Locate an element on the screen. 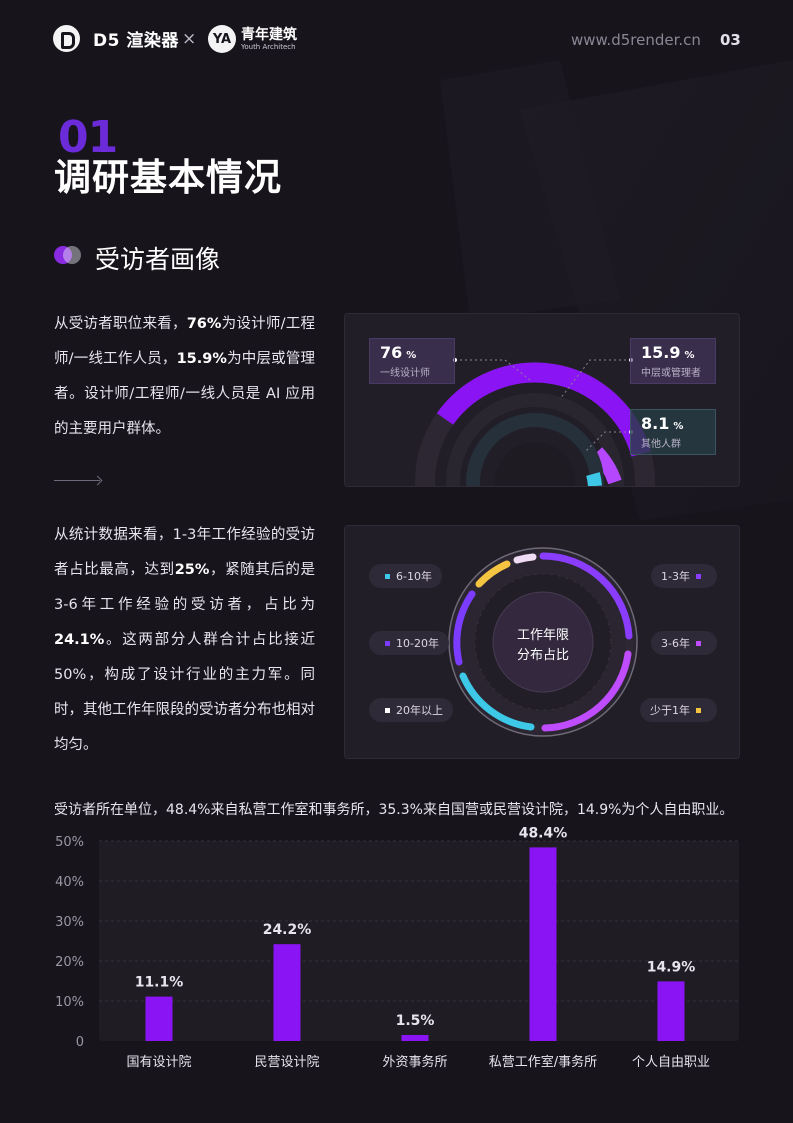 The width and height of the screenshot is (793, 1123). position-chart-card: 76% 一线设计师 15.9% 中层或管理者 8.1% 其他人群 is located at coordinates (542, 400).